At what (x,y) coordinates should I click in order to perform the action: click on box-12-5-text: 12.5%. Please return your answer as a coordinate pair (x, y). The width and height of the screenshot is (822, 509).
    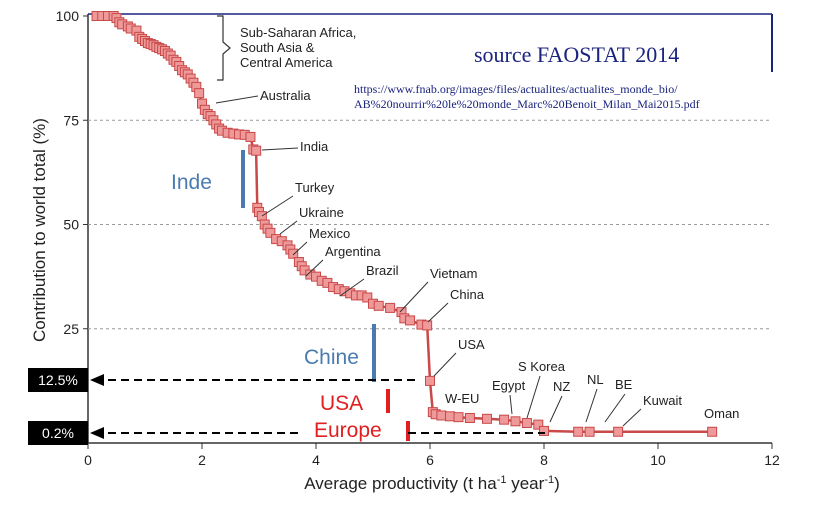
    Looking at the image, I should click on (58, 380).